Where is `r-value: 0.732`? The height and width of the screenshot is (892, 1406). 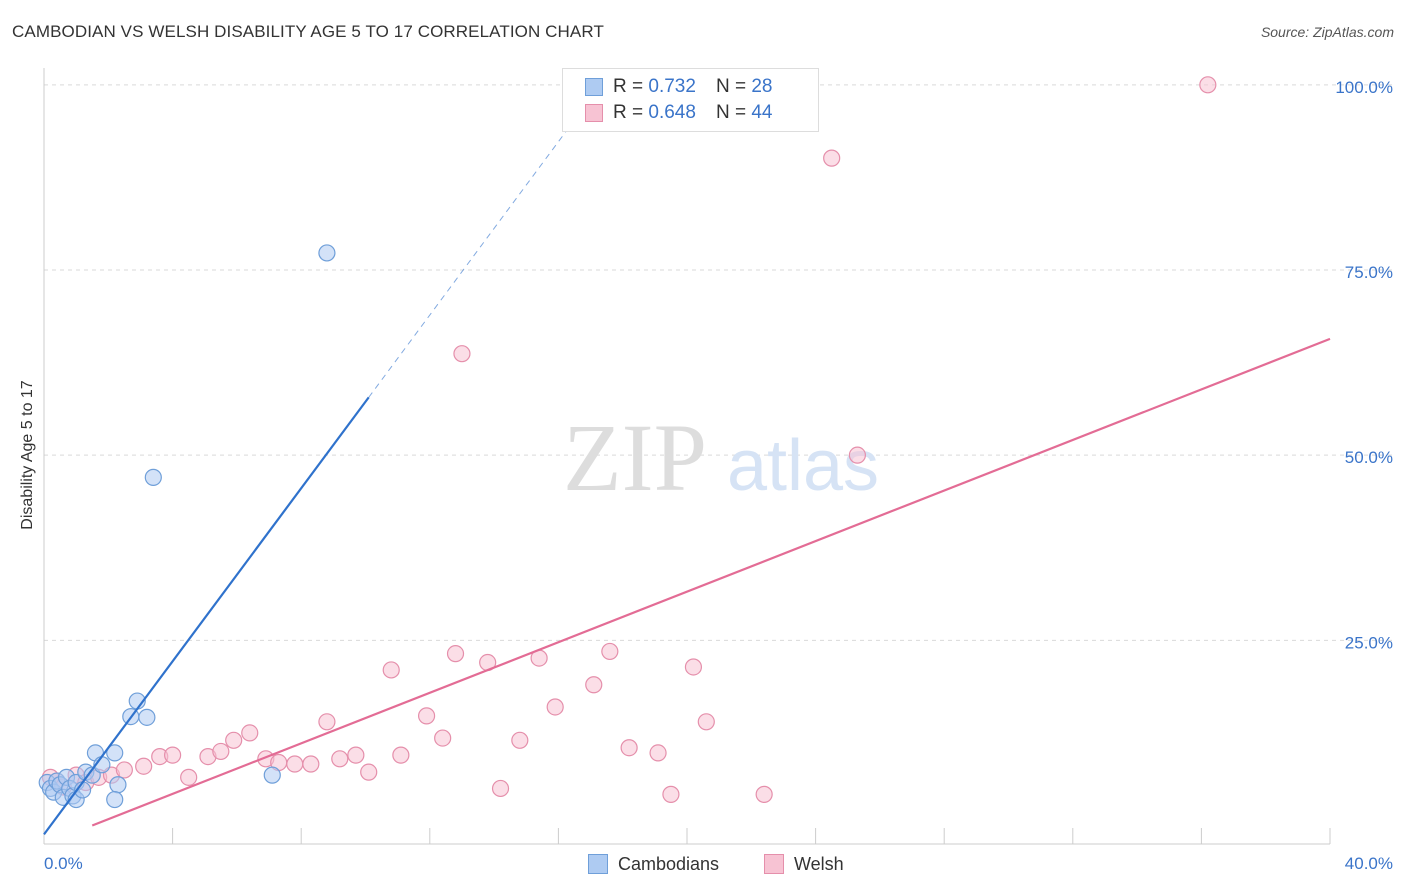
r-value: 0.732 is located at coordinates (672, 86).